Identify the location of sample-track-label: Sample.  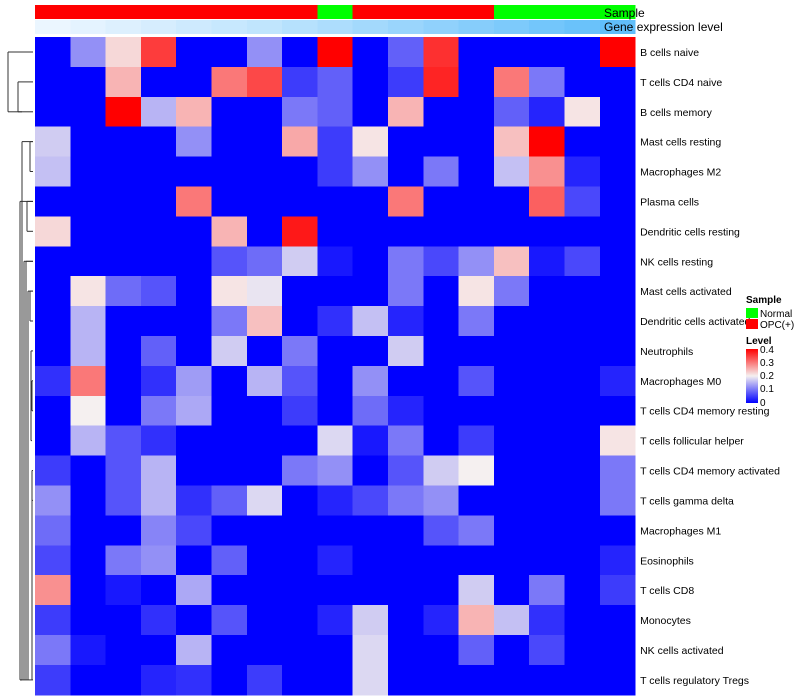
(624, 13).